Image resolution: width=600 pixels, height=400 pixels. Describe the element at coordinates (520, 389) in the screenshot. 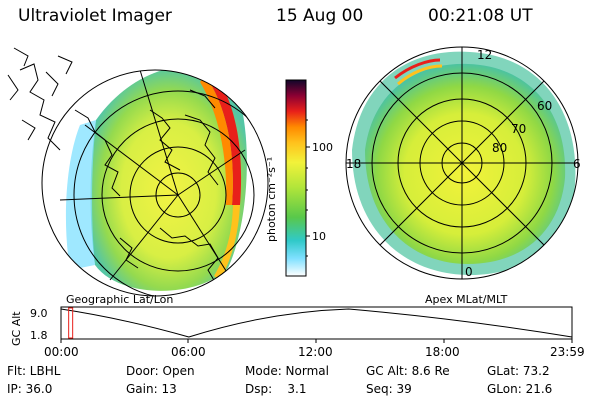

I see `geo-longitude: GLon: 21.6` at that location.